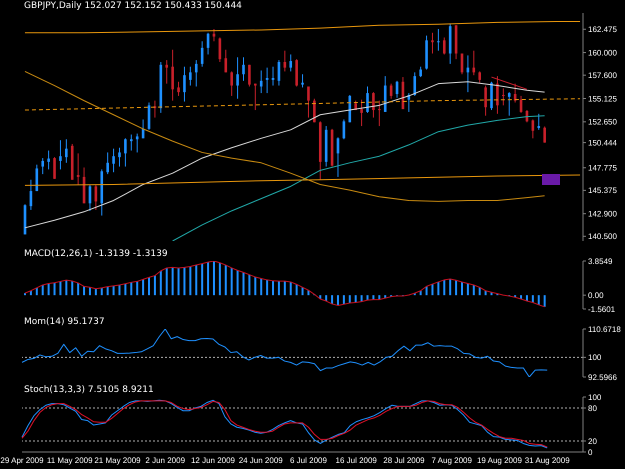 The image size is (625, 469). I want to click on y-tick-label: 157.600, so click(603, 75).